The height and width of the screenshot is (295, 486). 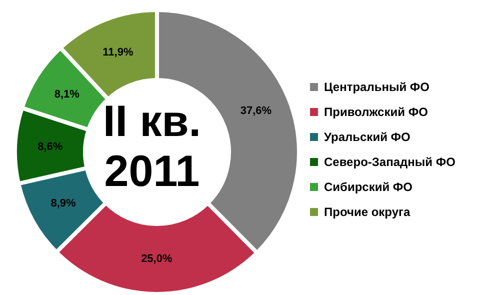 I want to click on text: II кв. 2011, so click(x=152, y=147).